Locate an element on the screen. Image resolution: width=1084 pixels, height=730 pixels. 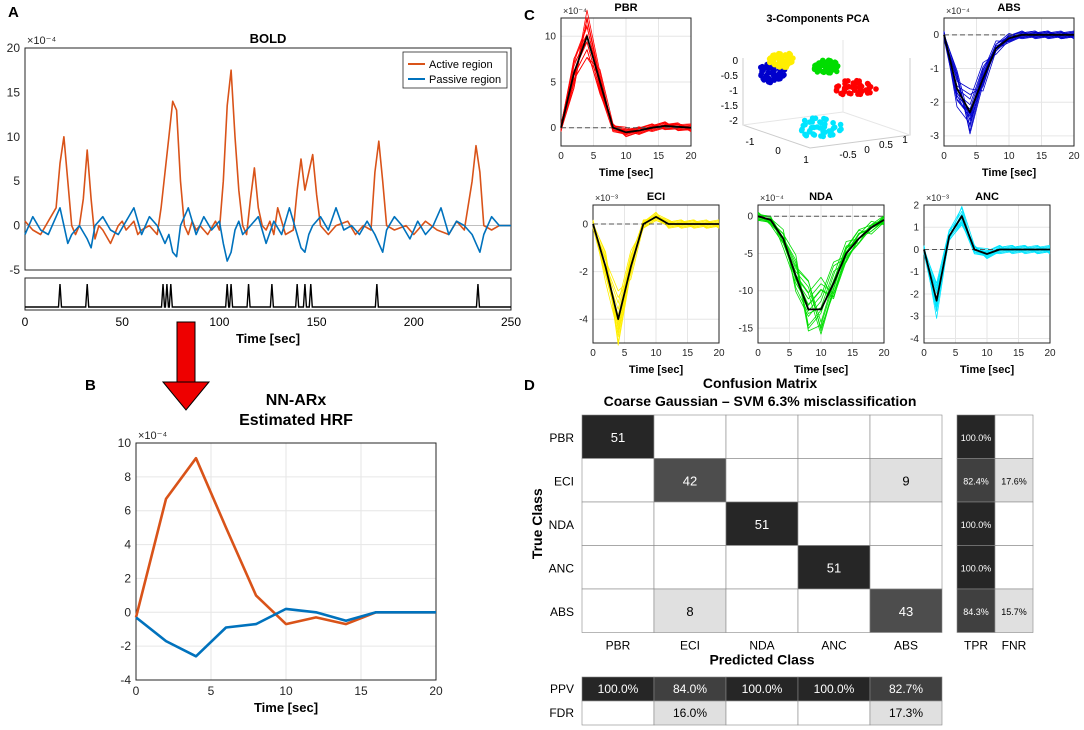
fdr-value: 17.3% is located at coordinates (906, 713).